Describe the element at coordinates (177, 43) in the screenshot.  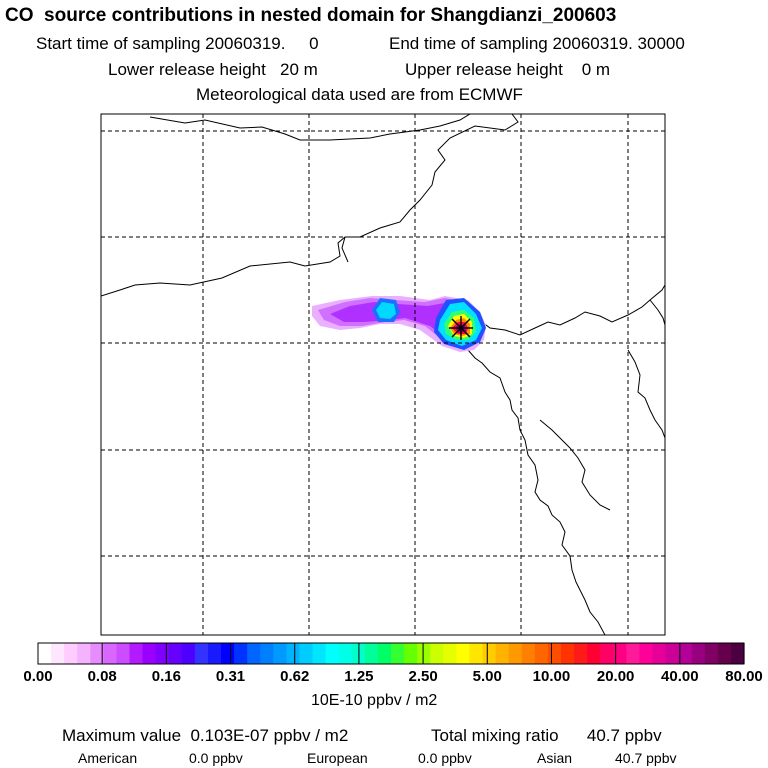
I see `start-time: Start time of sampling 20060319. 0` at that location.